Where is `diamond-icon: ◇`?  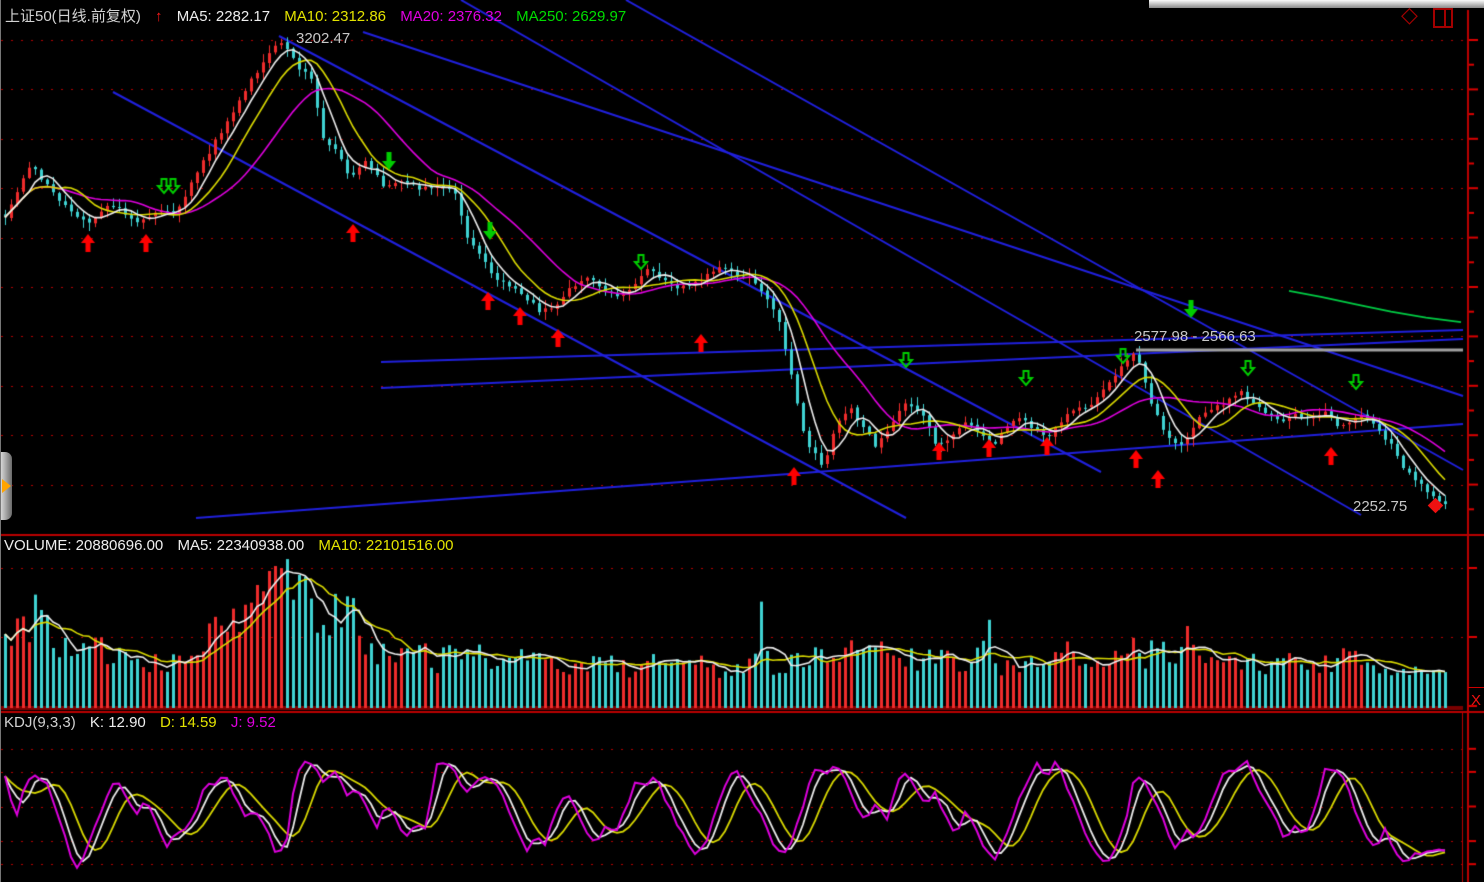 diamond-icon: ◇ is located at coordinates (1409, 14).